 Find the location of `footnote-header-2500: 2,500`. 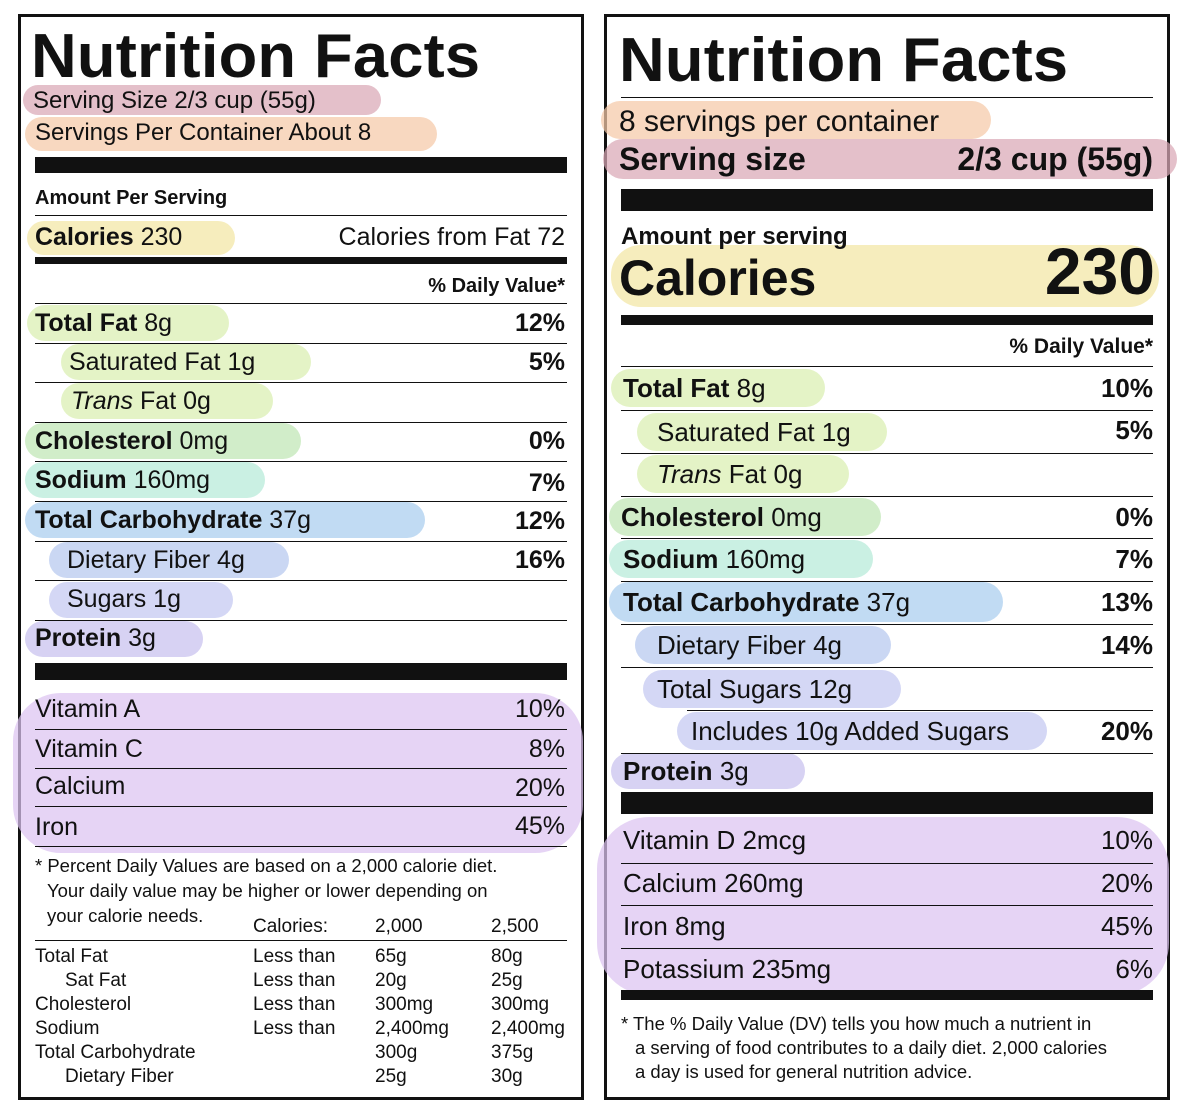

footnote-header-2500: 2,500 is located at coordinates (515, 926).